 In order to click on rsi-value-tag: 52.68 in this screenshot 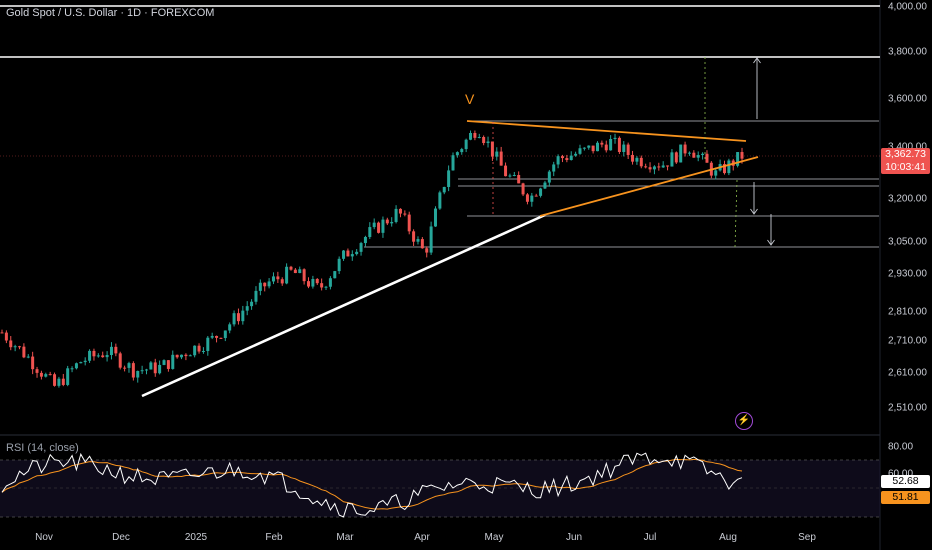, I will do `click(905, 481)`.